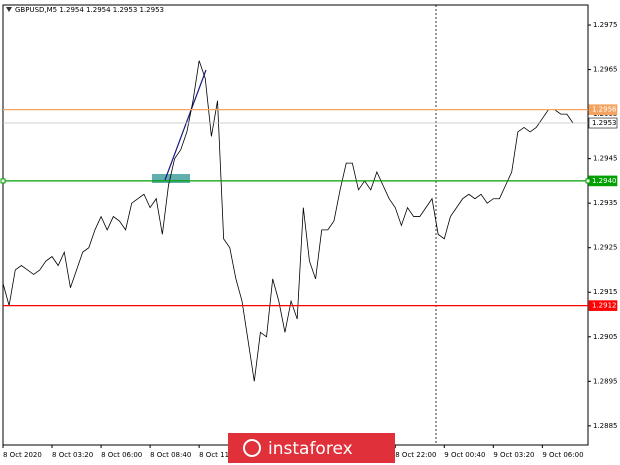  Describe the element at coordinates (170, 455) in the screenshot. I see `x-tick-label: 8 Oct 08:40` at that location.